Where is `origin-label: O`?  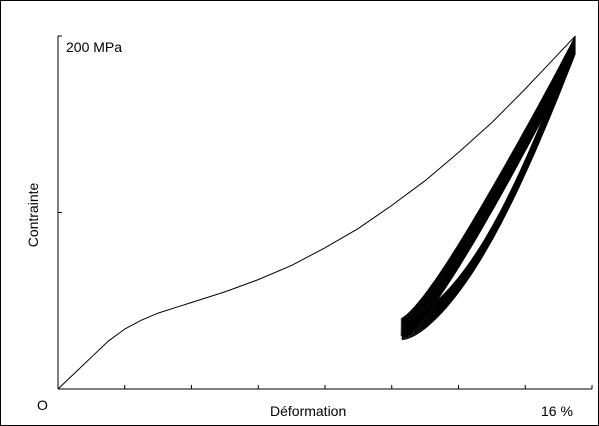
origin-label: O is located at coordinates (42, 405).